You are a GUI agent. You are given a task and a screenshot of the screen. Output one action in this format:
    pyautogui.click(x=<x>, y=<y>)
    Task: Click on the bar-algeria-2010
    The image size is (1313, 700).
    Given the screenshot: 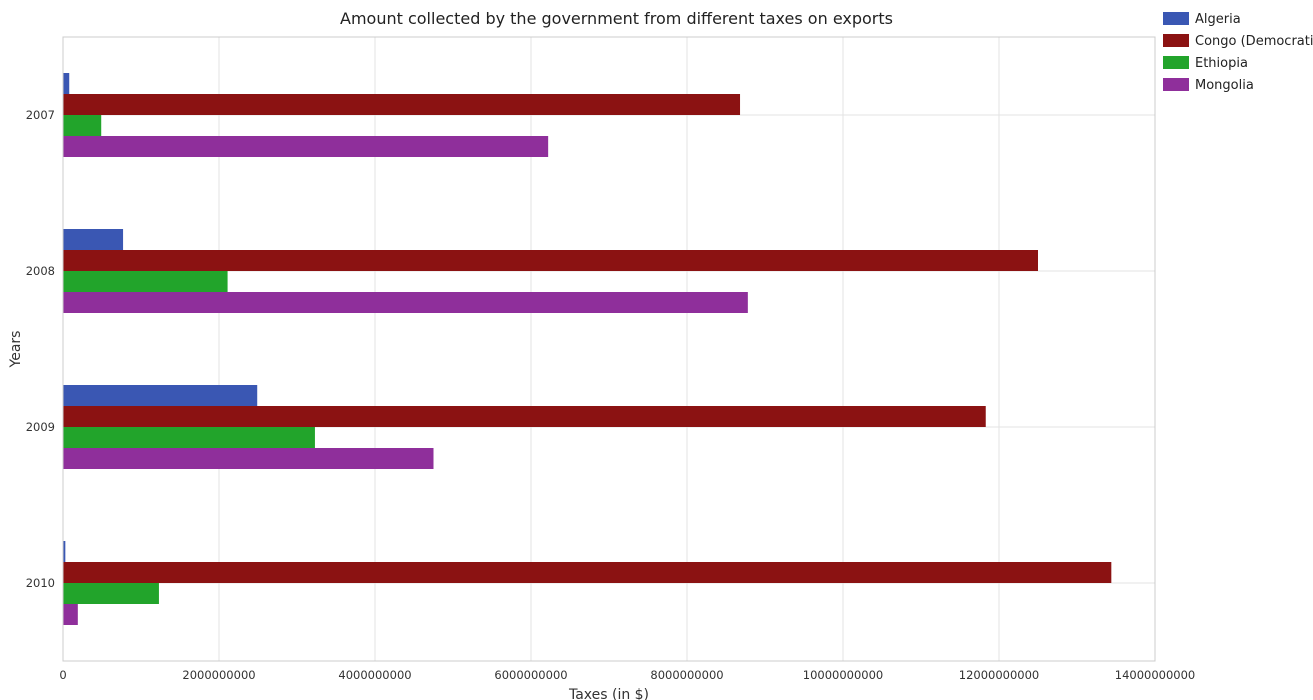 What is the action you would take?
    pyautogui.click(x=64, y=551)
    